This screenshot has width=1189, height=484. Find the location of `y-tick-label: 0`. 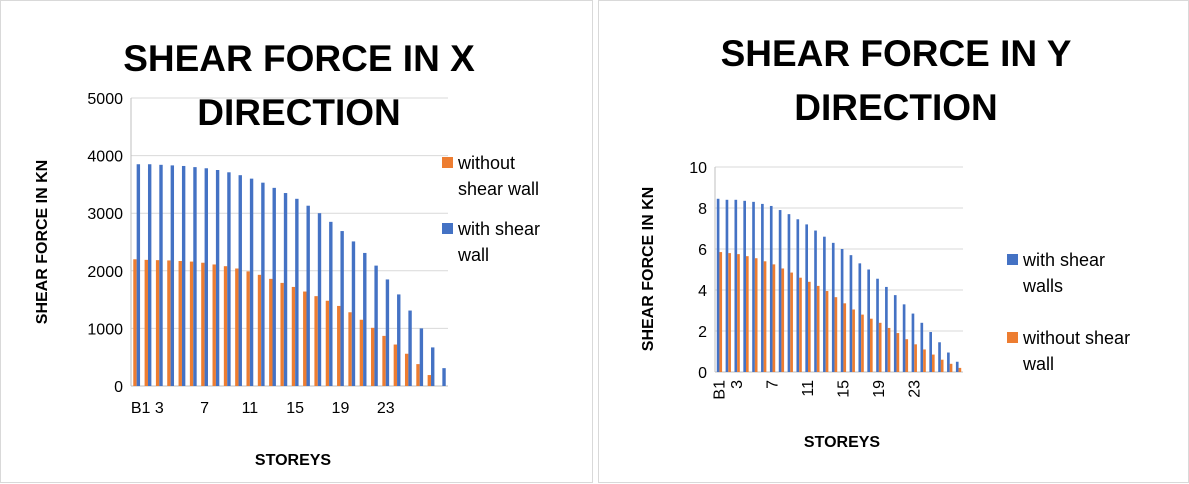

y-tick-label: 0 is located at coordinates (702, 373).